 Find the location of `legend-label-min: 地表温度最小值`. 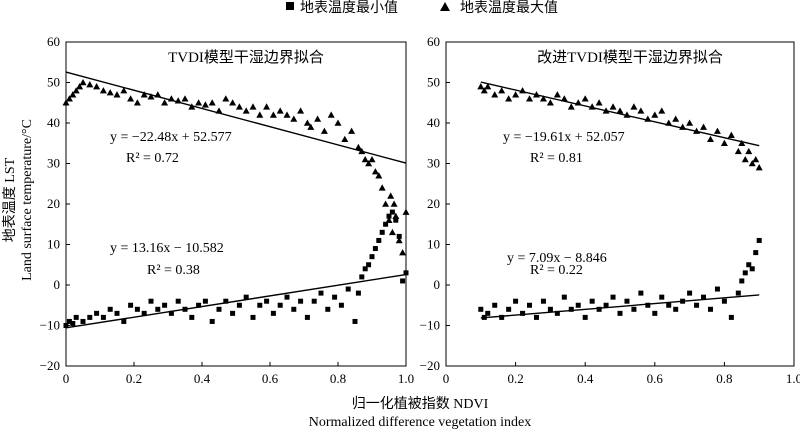

legend-label-min: 地表温度最小值 is located at coordinates (349, 8).